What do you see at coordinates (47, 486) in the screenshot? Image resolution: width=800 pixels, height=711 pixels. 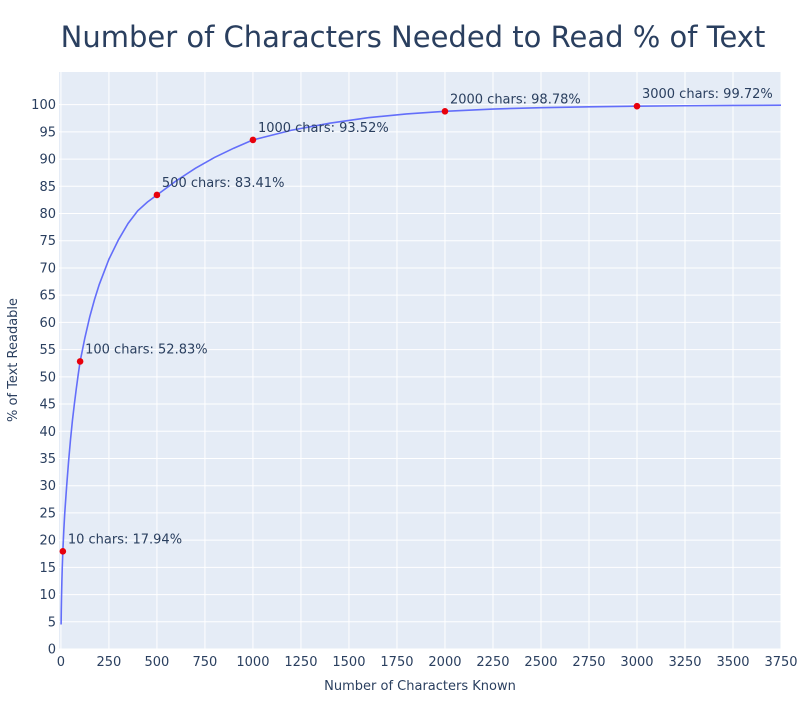 I see `y-tick-label: 30` at bounding box center [47, 486].